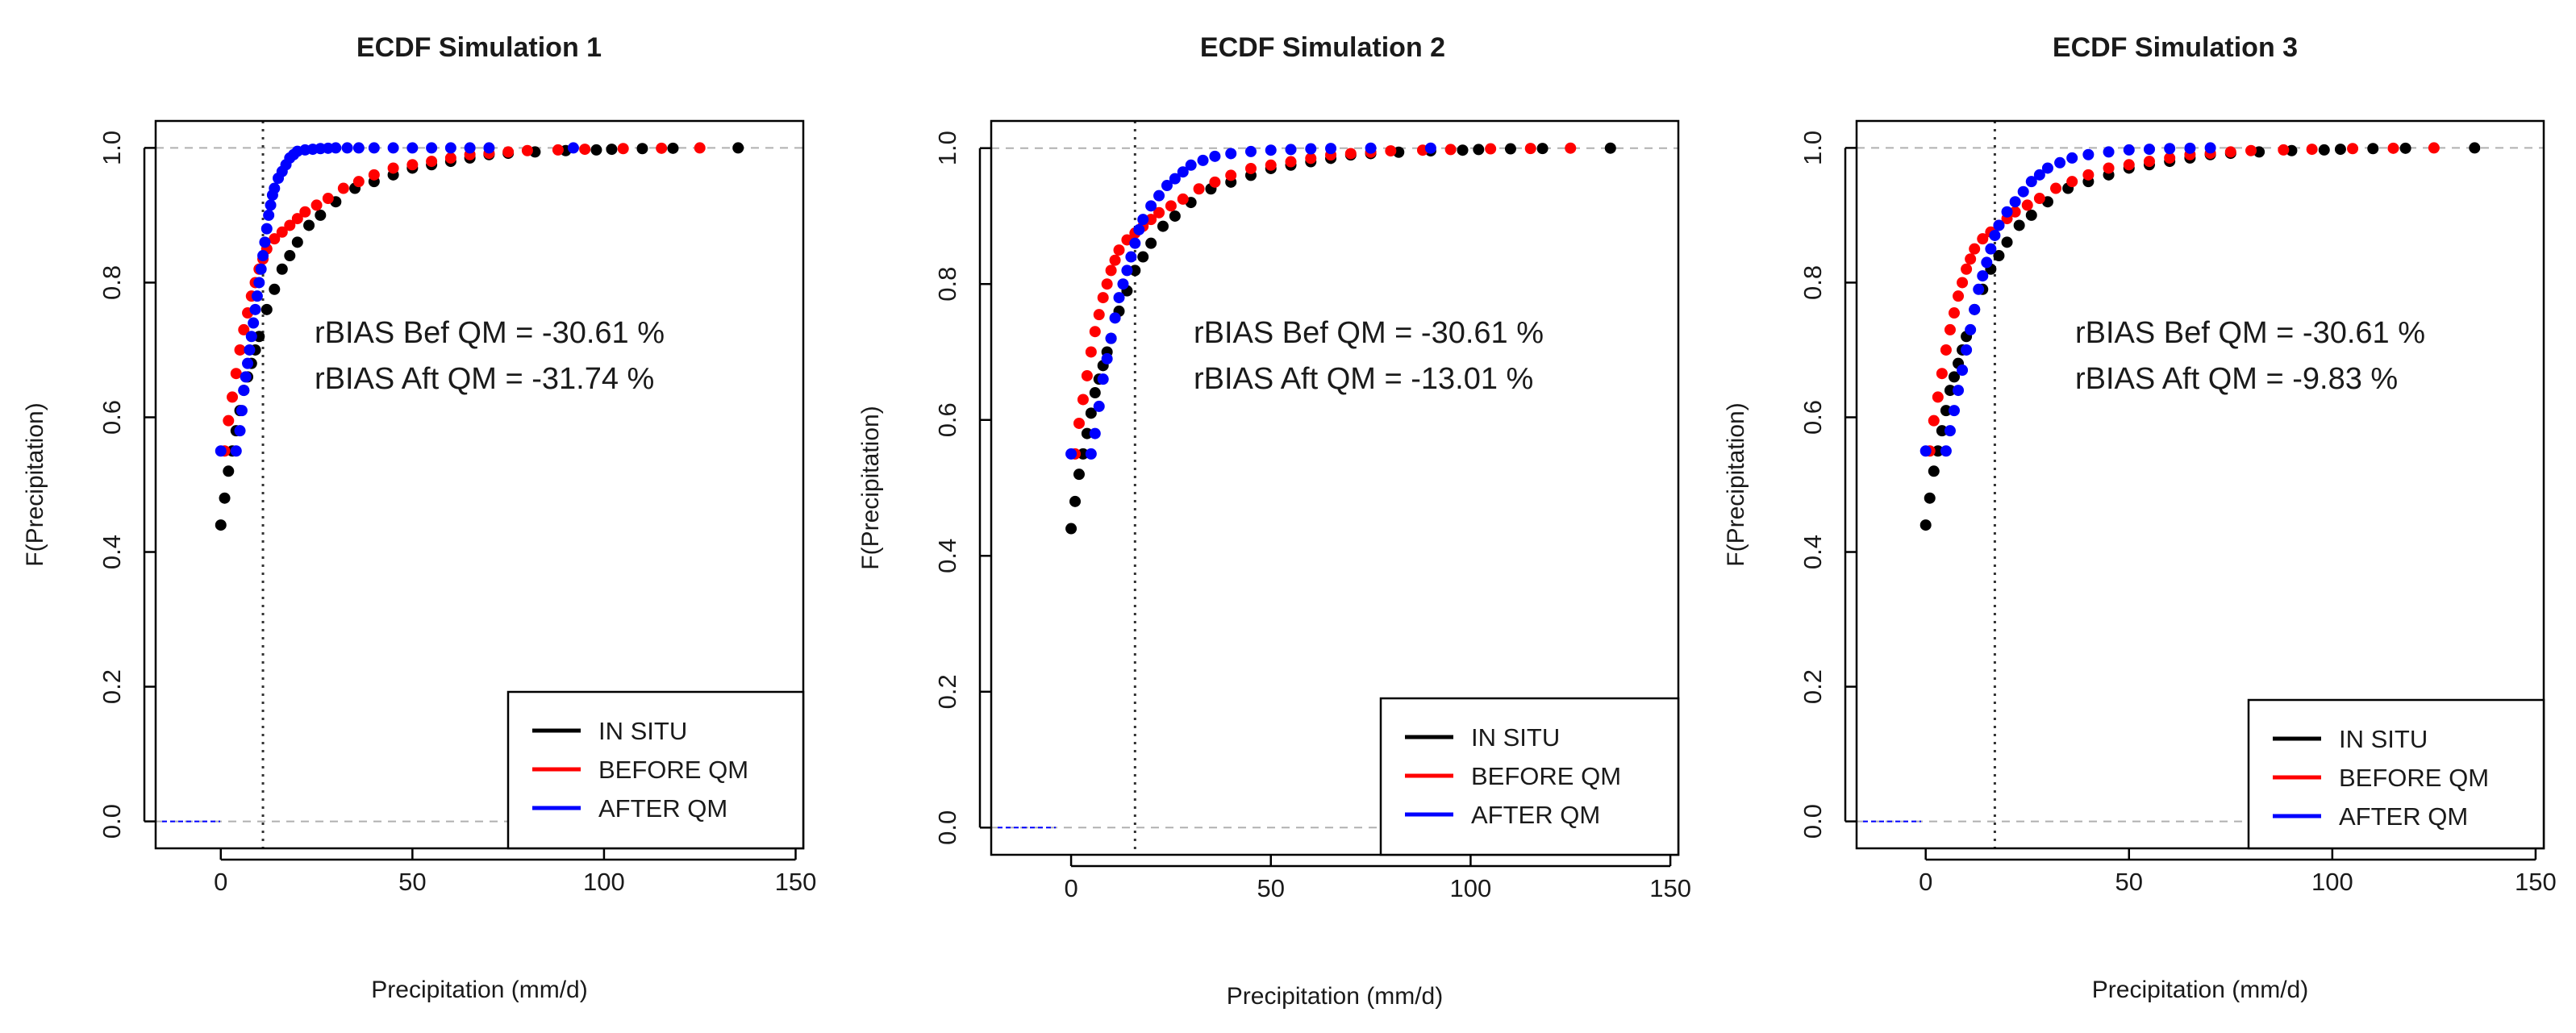  What do you see at coordinates (397, 299) in the screenshot?
I see `series-after-qm` at bounding box center [397, 299].